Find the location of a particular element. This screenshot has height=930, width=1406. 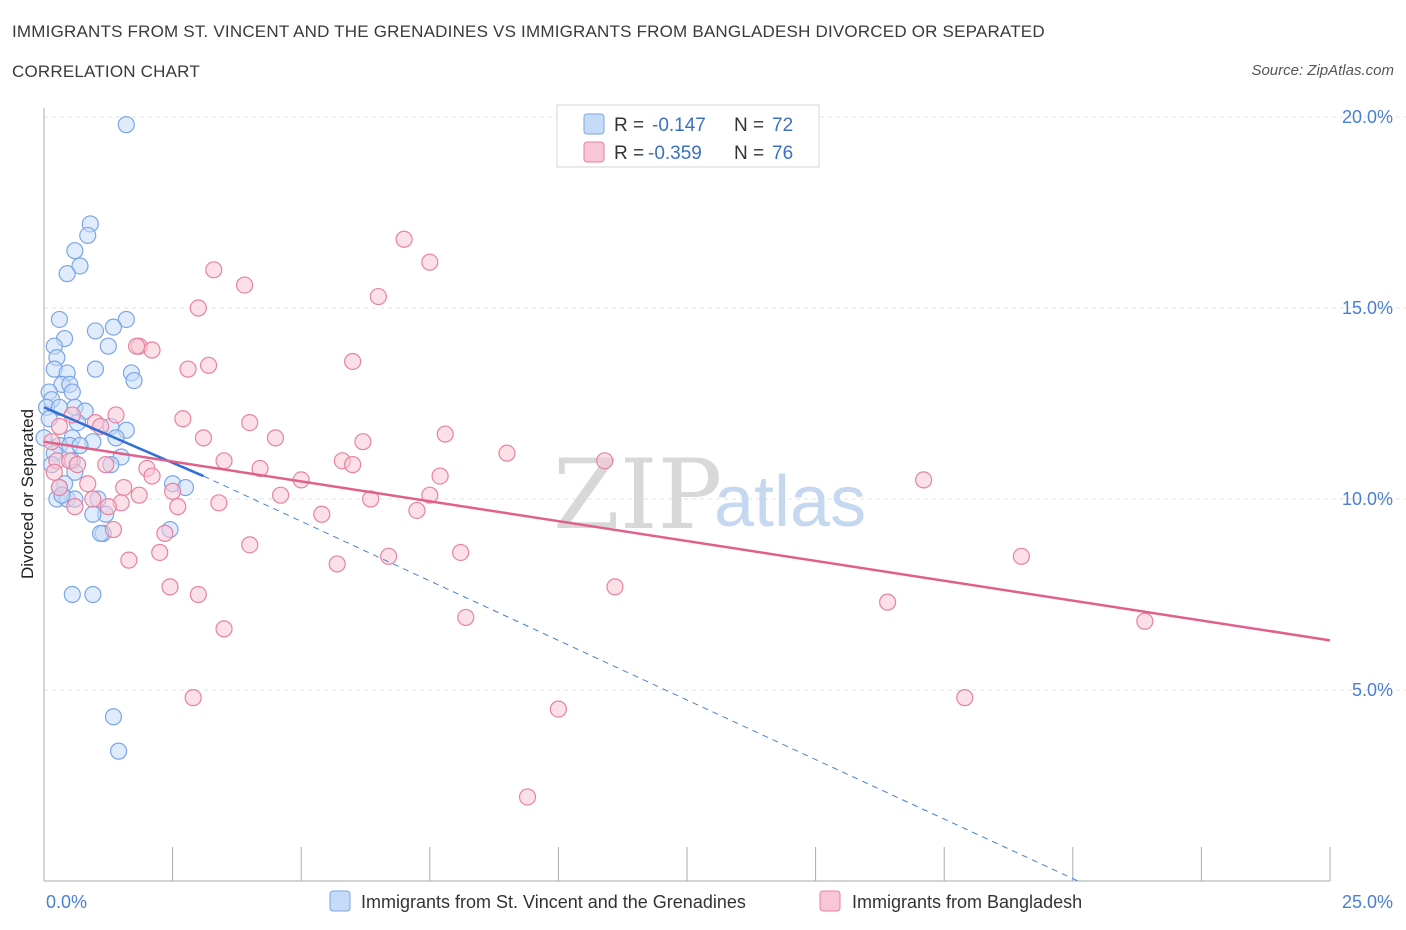

legend-r-label-1: R = is located at coordinates (629, 125).